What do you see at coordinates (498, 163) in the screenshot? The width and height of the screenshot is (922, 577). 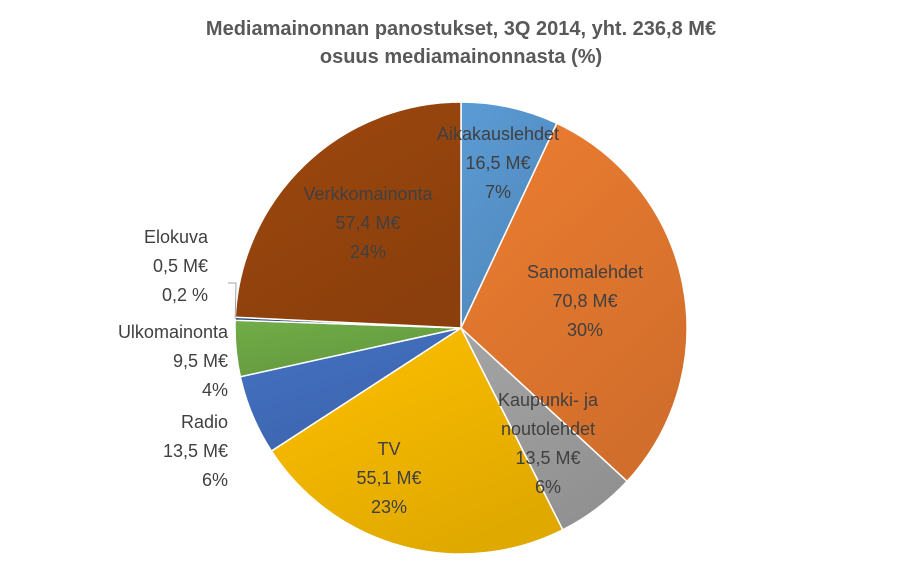 I see `data-label-aikakauslehdet: Aikakauslehdet 16,5 M€ 7%` at bounding box center [498, 163].